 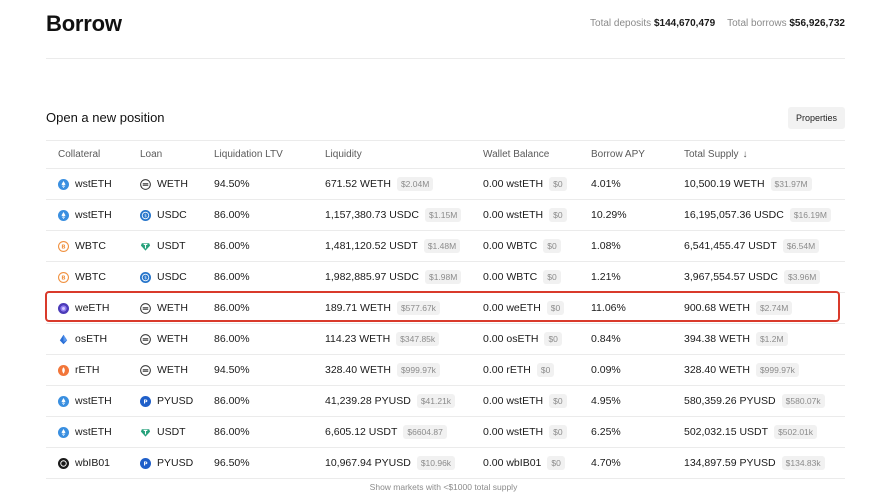 What do you see at coordinates (757, 23) in the screenshot?
I see `total-borrows-label: Total borrows` at bounding box center [757, 23].